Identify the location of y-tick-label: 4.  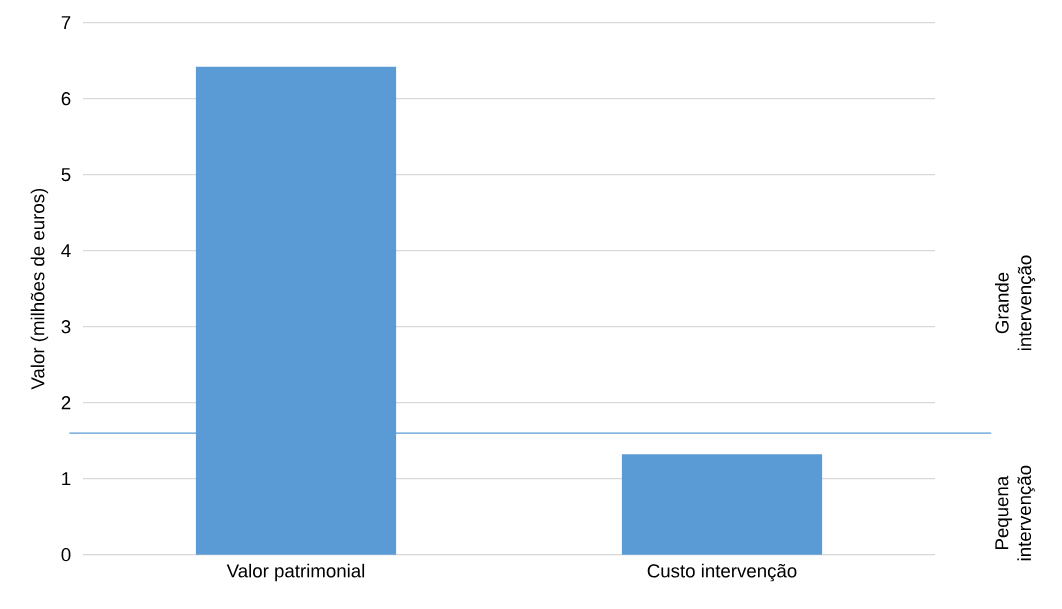
(66, 251).